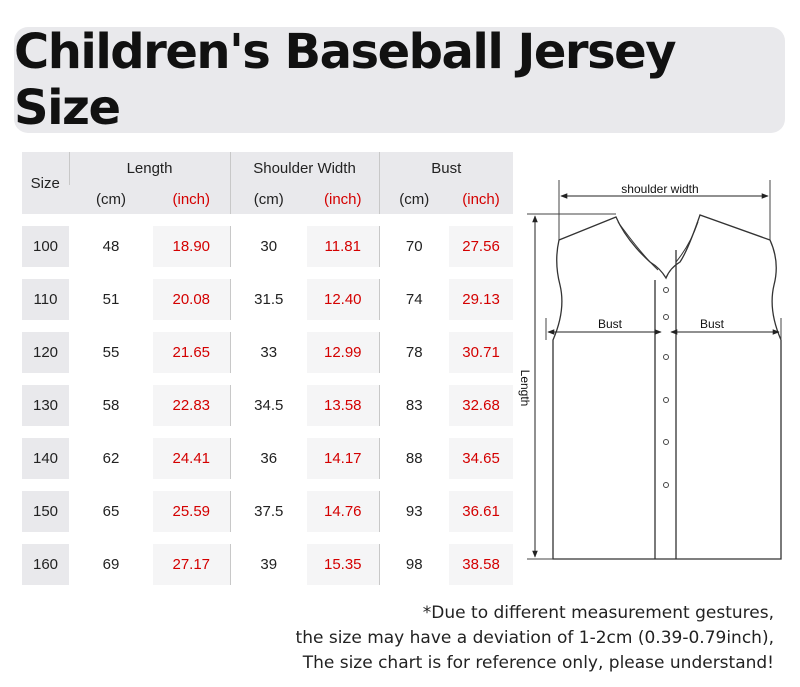  I want to click on table-row: 100 48 18.90 30 11.81 70 27.56, so click(268, 246).